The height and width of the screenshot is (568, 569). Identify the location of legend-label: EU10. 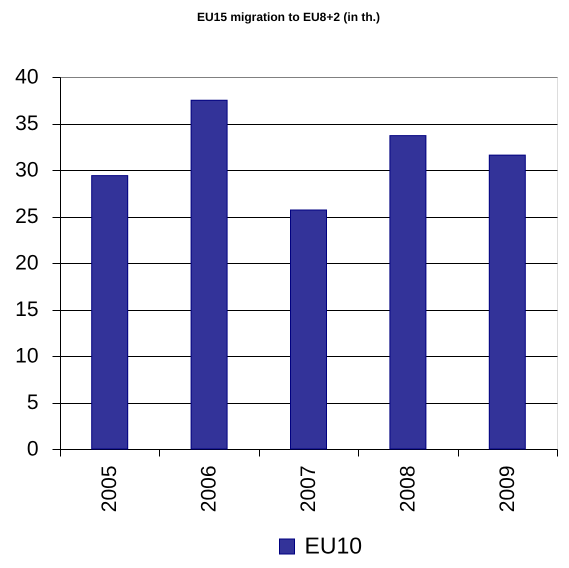
(333, 545).